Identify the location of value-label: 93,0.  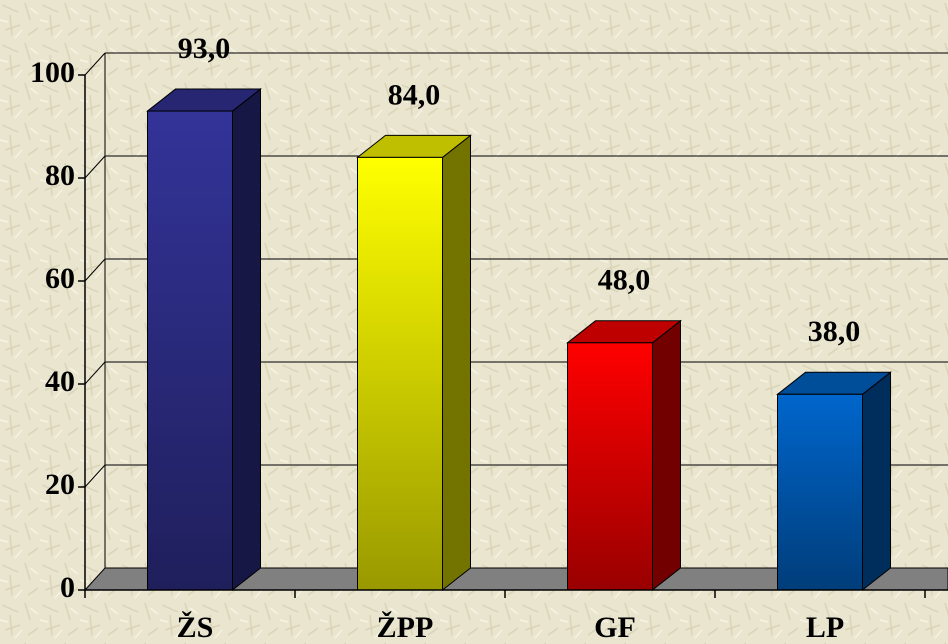
(204, 48).